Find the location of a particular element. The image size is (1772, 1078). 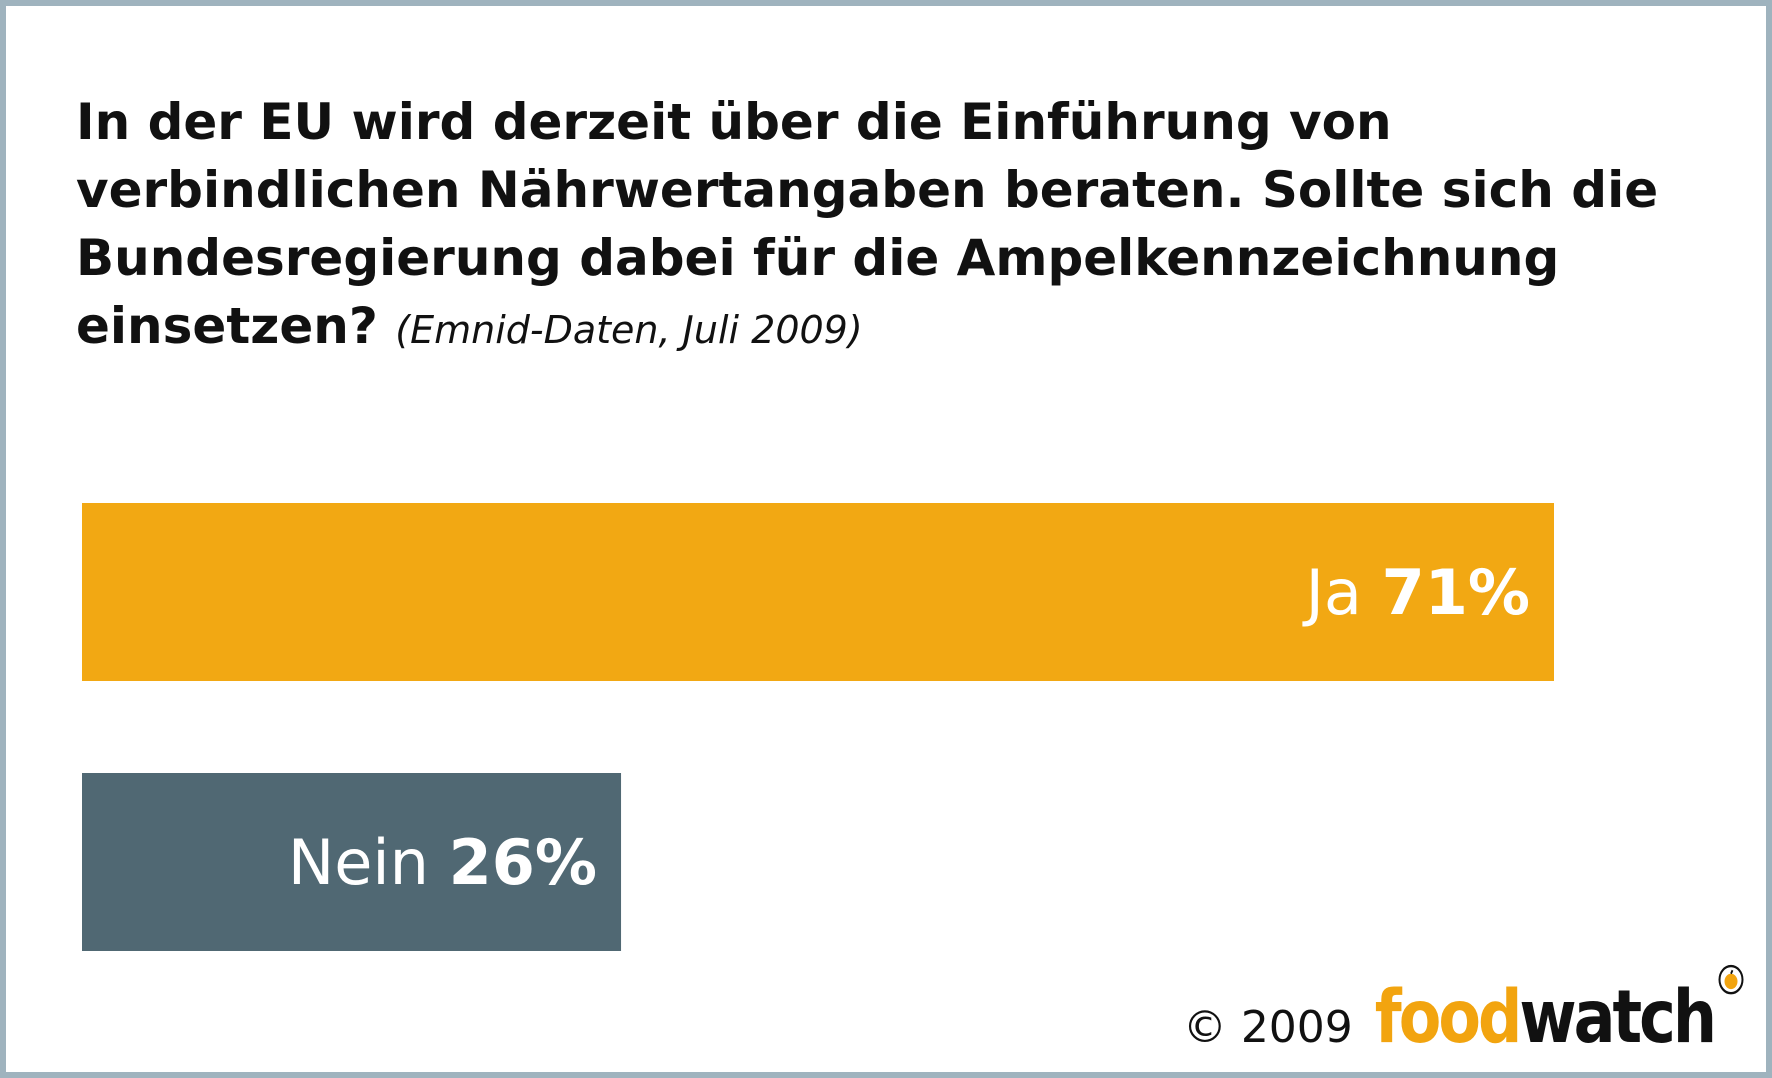

value-label: 26% is located at coordinates (523, 862).